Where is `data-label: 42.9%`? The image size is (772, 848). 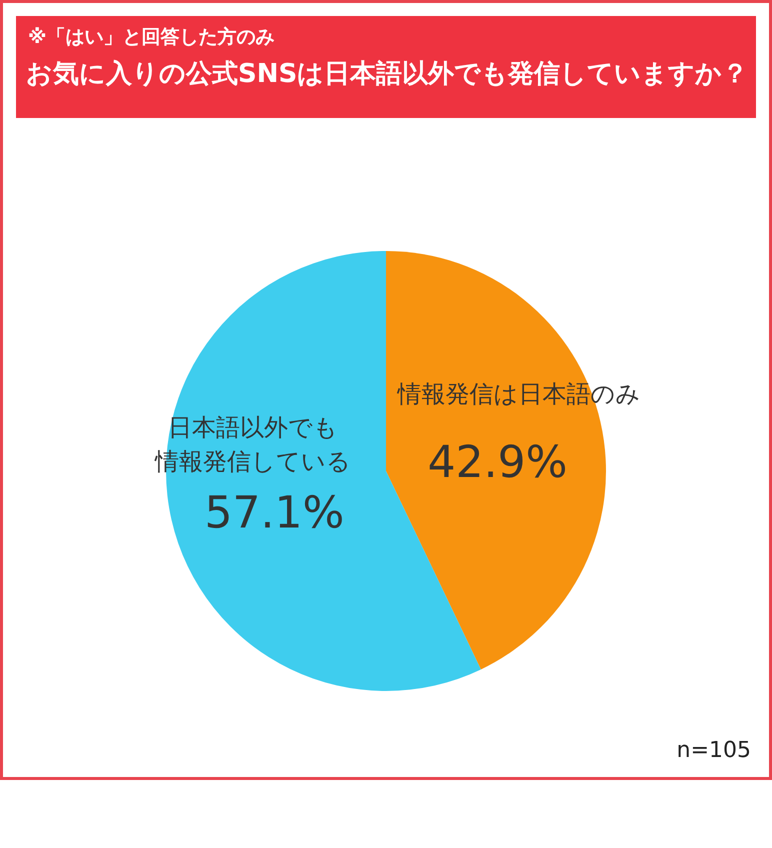 data-label: 42.9% is located at coordinates (498, 462).